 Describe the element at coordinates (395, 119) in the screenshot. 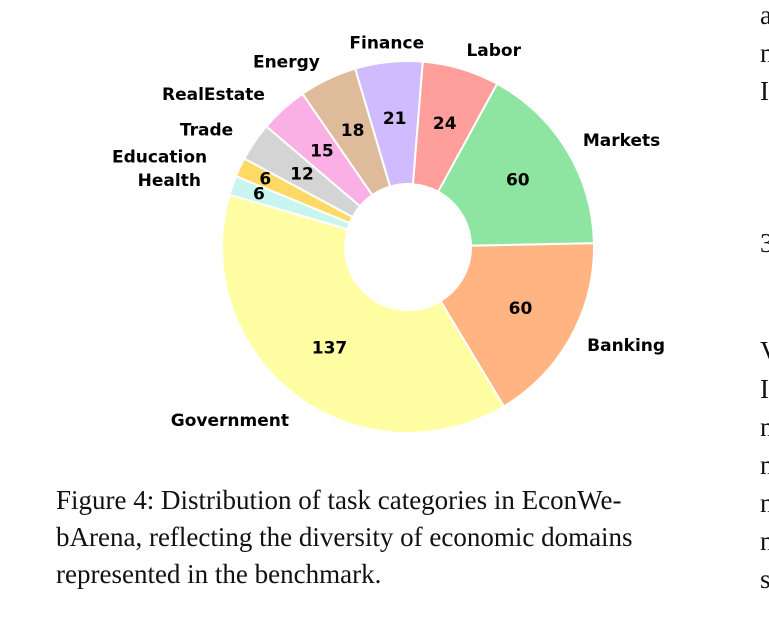

I see `value-label-finance: 21` at that location.